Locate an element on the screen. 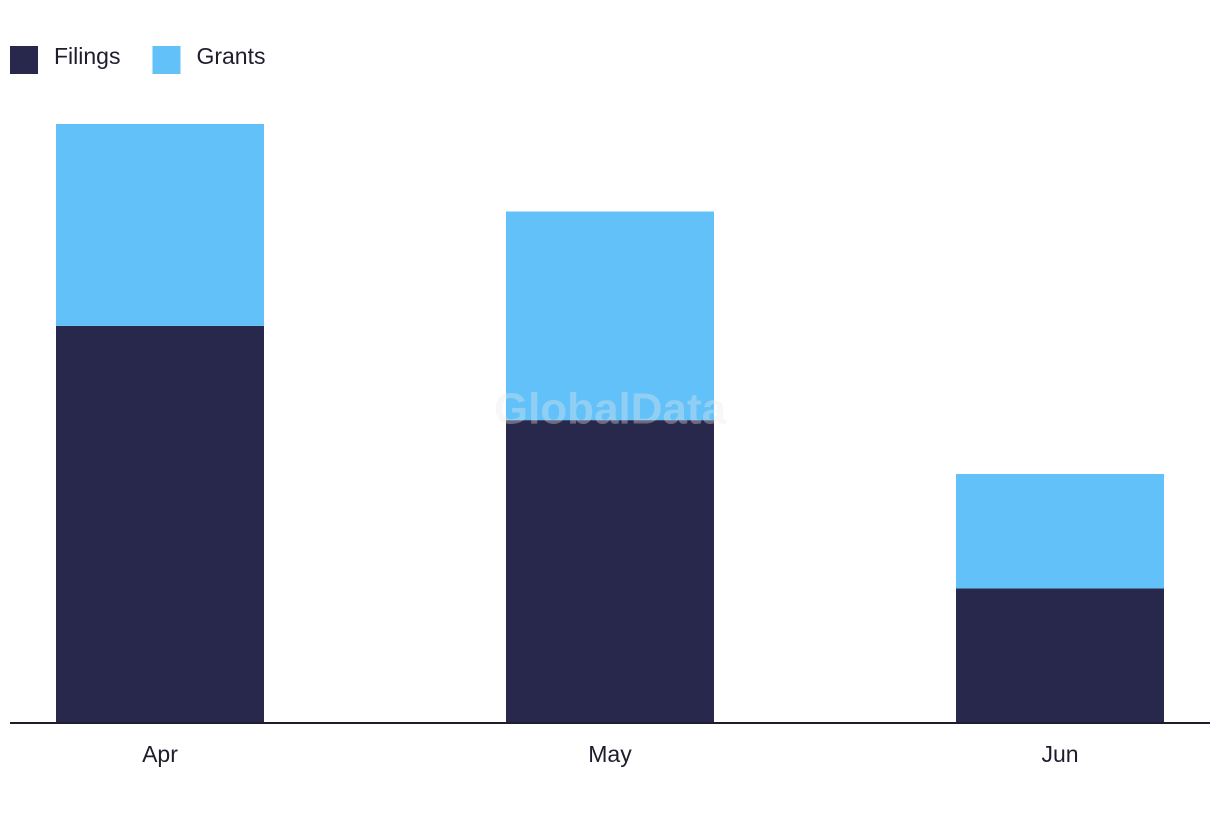 The image size is (1220, 822). x-tick-label: May is located at coordinates (610, 754).